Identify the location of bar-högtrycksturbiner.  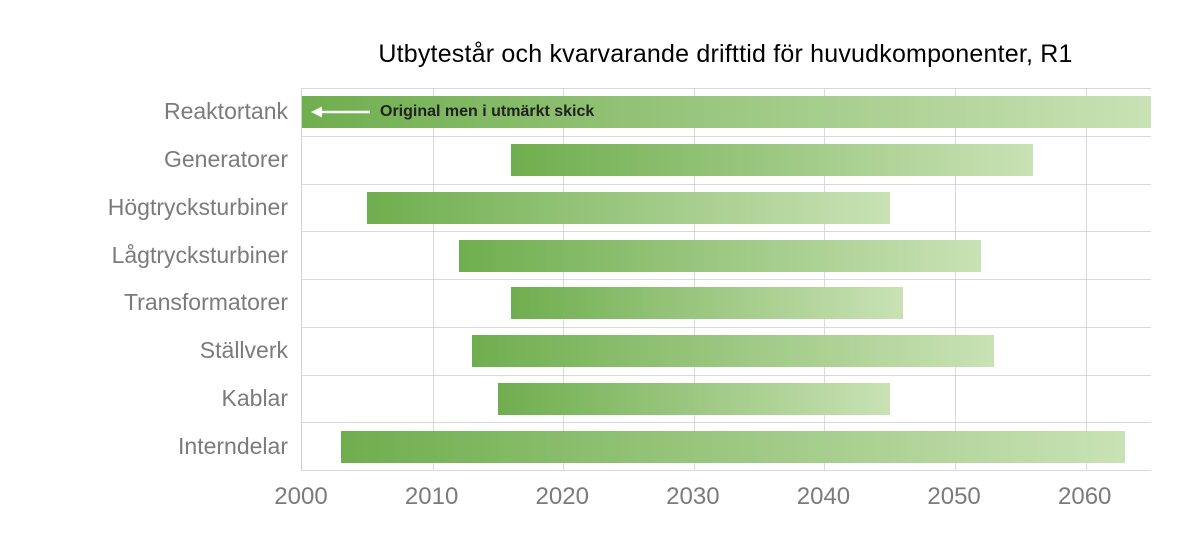
(628, 207).